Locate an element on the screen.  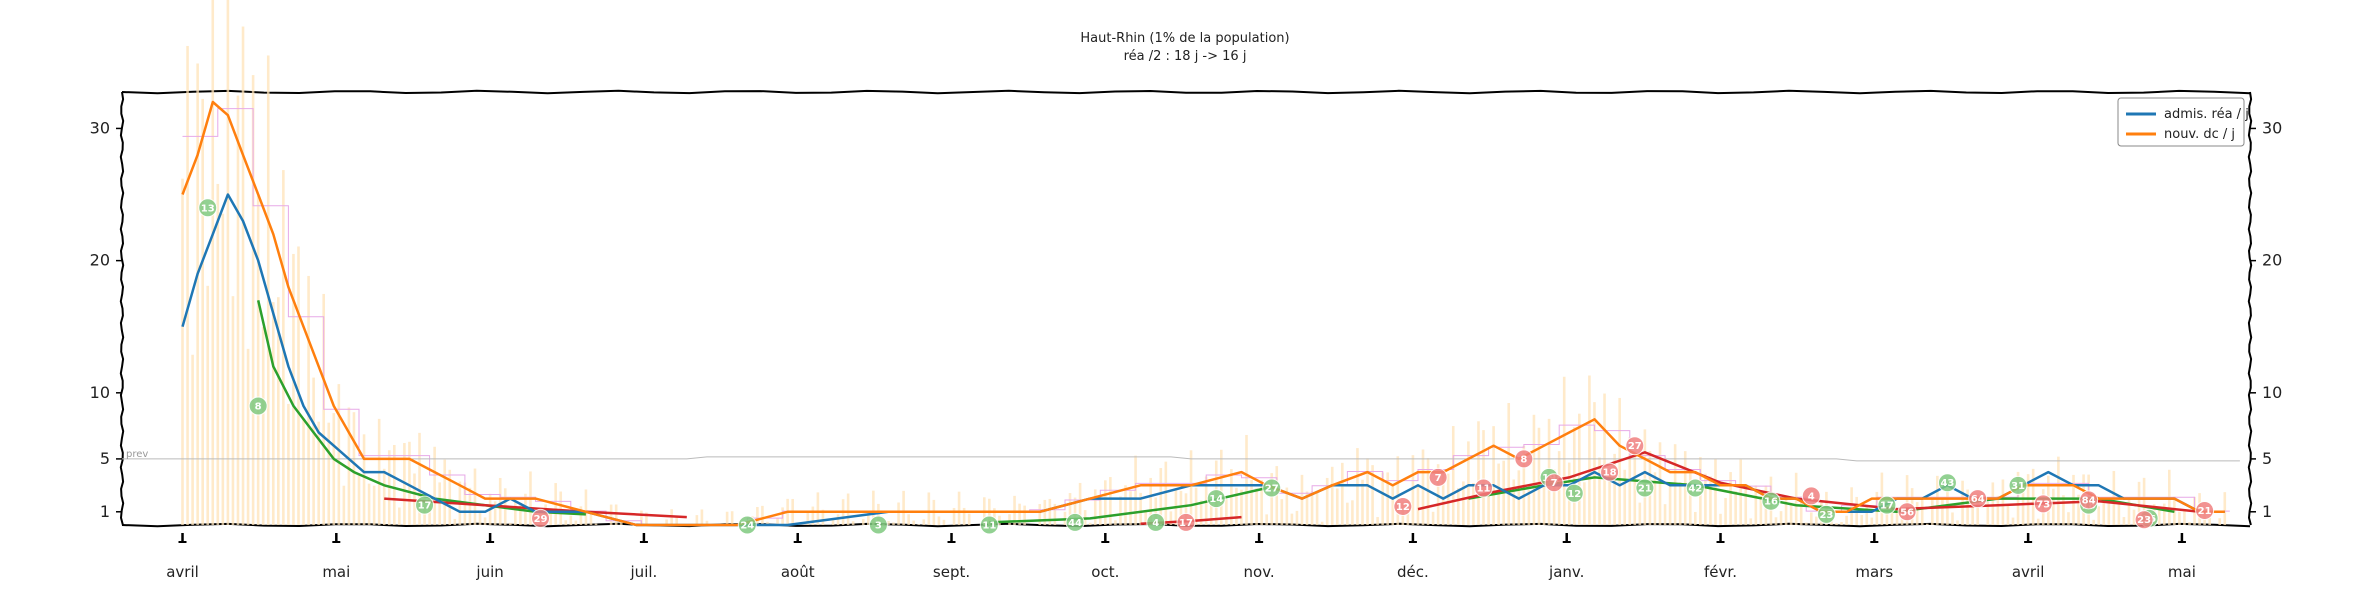
frame-right is located at coordinates (2250, 308).